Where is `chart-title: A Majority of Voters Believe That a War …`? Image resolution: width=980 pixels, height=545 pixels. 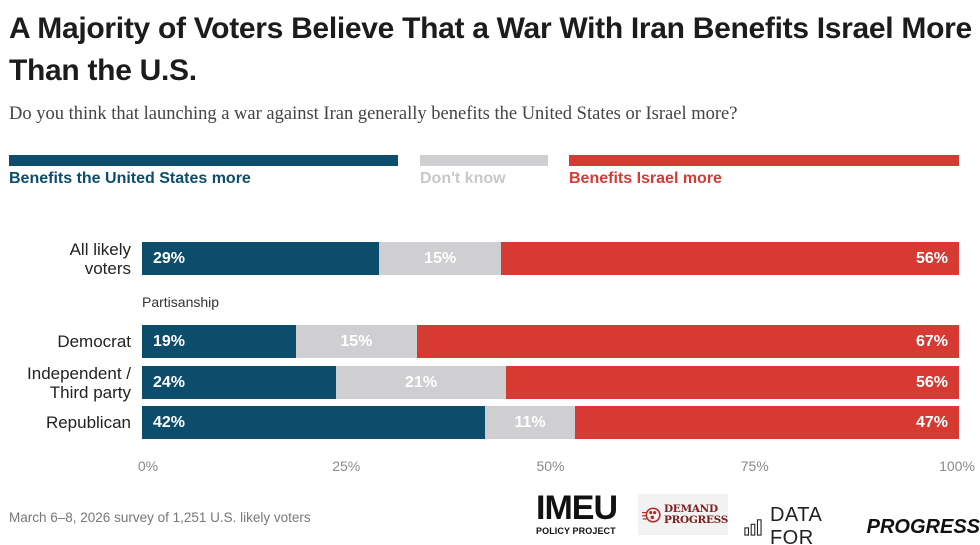 chart-title: A Majority of Voters Believe That a War … is located at coordinates (490, 49).